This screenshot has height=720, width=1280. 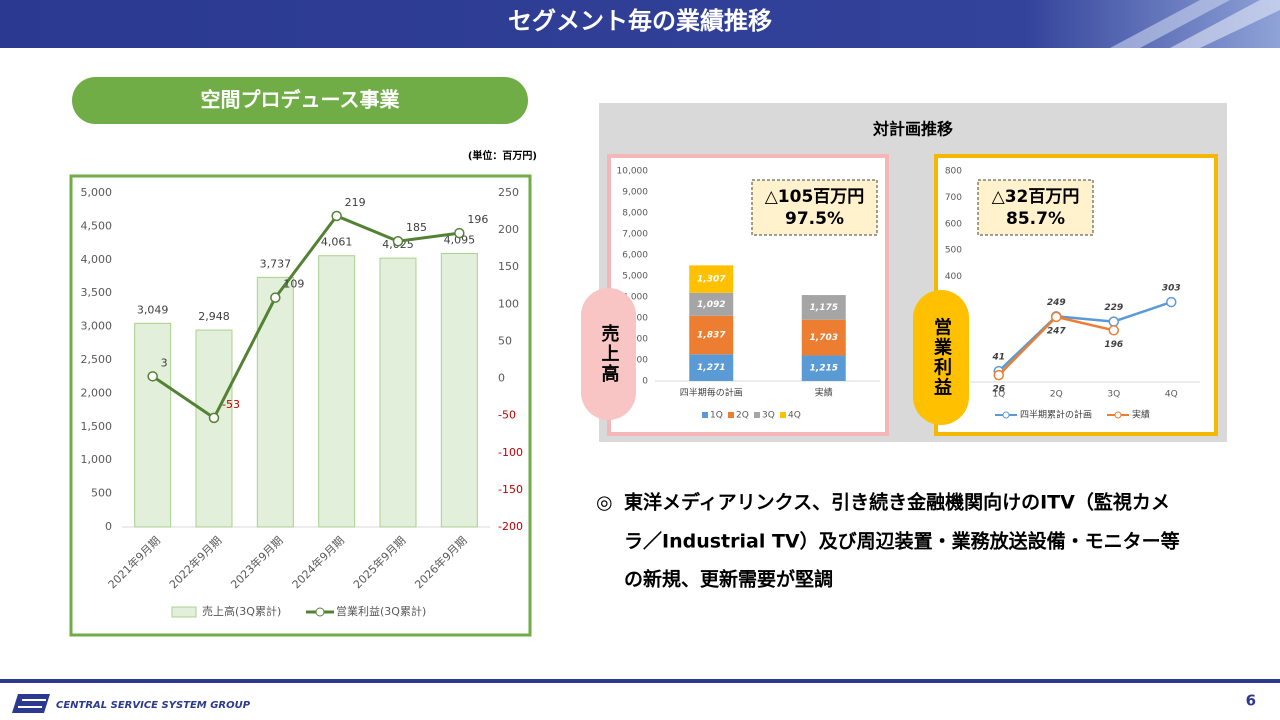 What do you see at coordinates (337, 242) in the screenshot?
I see `data-label: 4,061` at bounding box center [337, 242].